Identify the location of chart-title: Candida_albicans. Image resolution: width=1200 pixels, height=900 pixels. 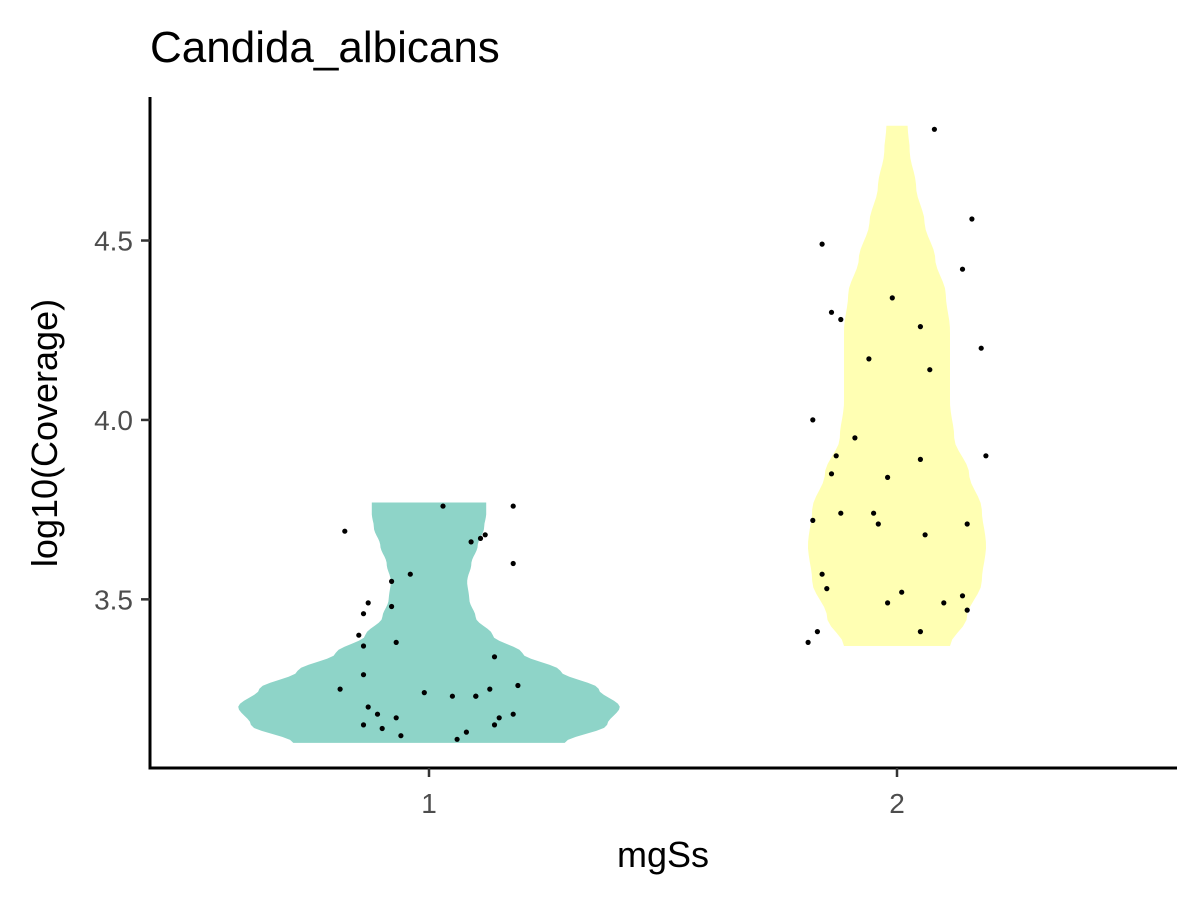
(325, 47).